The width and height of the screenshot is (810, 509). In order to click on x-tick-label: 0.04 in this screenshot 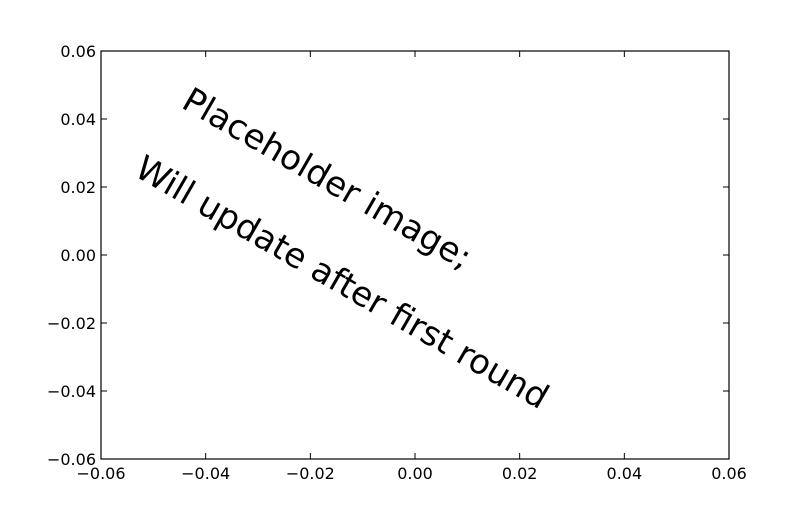, I will do `click(625, 473)`.